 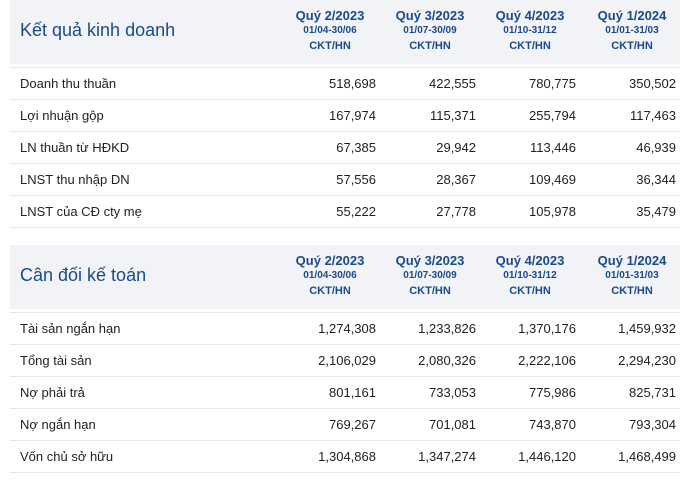 I want to click on row-label: Nợ ngắn hạn, so click(x=58, y=424).